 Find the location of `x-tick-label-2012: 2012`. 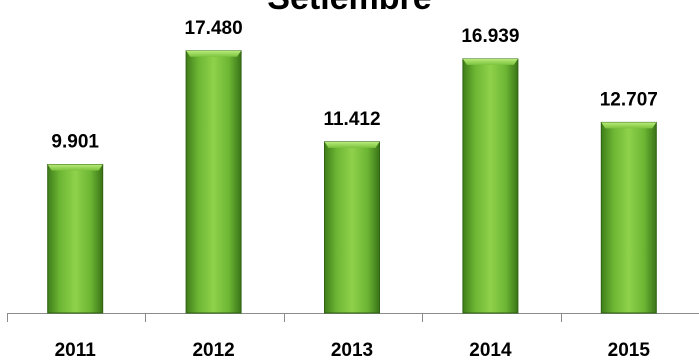

x-tick-label-2012: 2012 is located at coordinates (213, 350).